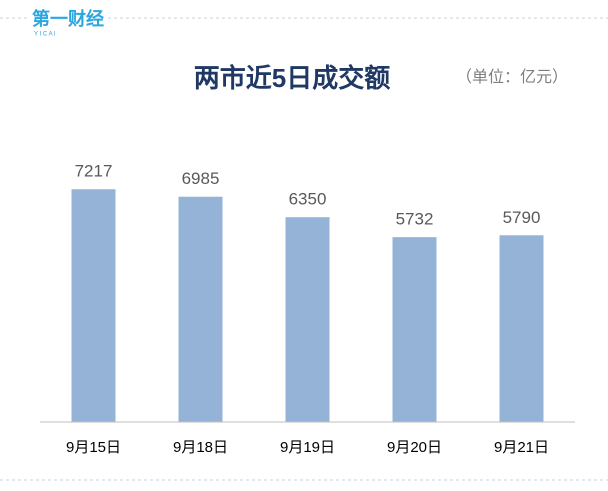  Describe the element at coordinates (292, 78) in the screenshot. I see `chart-title: 两市近5日成交额` at that location.